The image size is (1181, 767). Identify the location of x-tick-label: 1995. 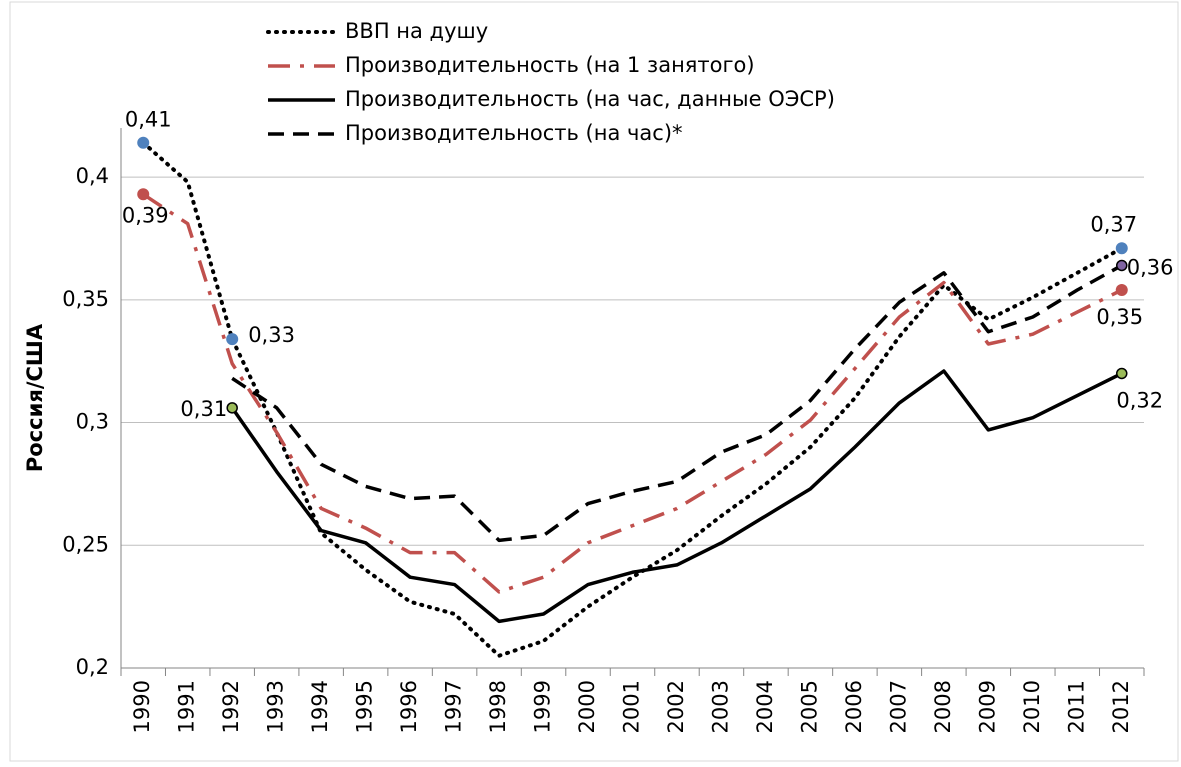
(365, 706).